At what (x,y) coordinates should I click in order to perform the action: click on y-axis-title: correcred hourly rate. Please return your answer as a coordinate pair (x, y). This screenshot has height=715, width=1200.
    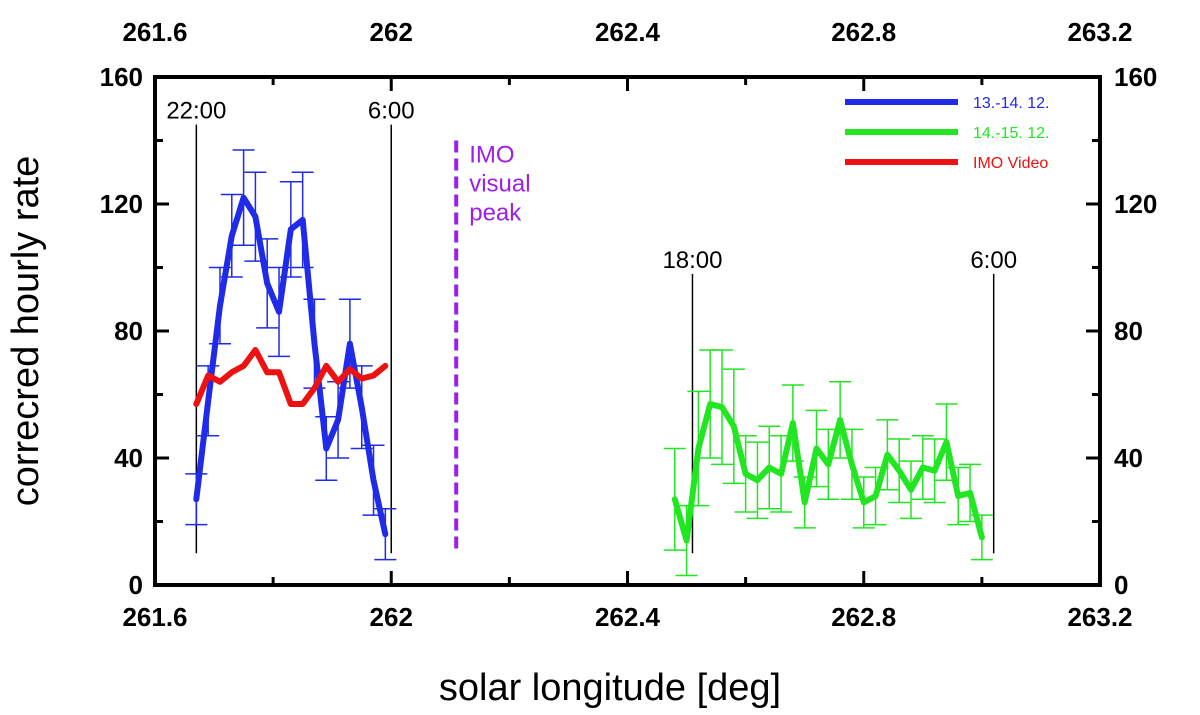
    Looking at the image, I should click on (26, 331).